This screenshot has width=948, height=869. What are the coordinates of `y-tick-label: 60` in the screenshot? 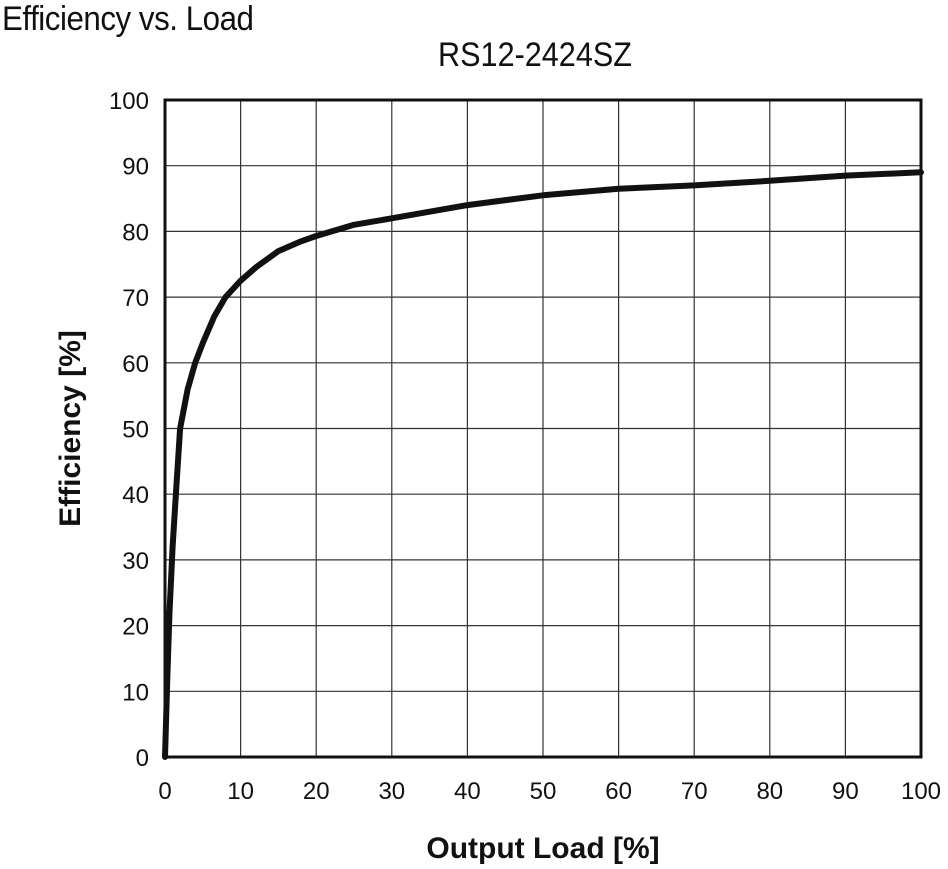 It's located at (135, 364).